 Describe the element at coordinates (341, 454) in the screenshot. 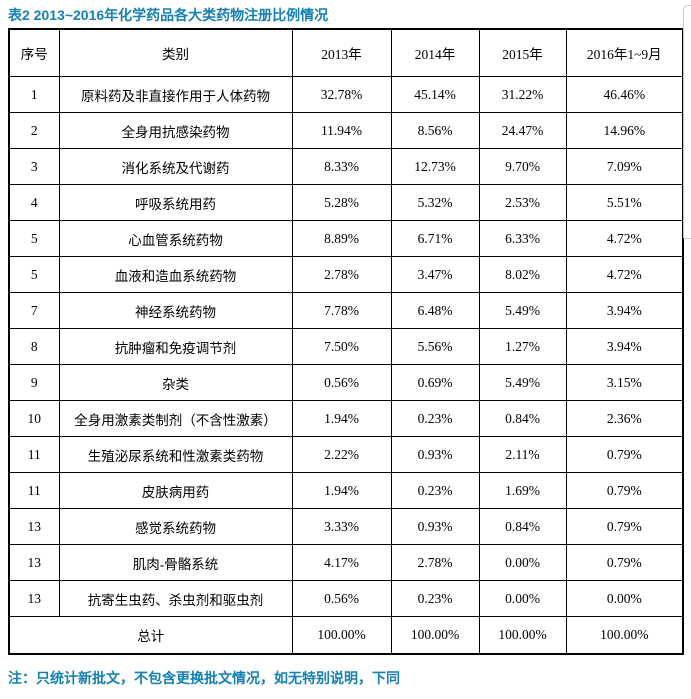

I see `value-cell: 2.22%` at that location.